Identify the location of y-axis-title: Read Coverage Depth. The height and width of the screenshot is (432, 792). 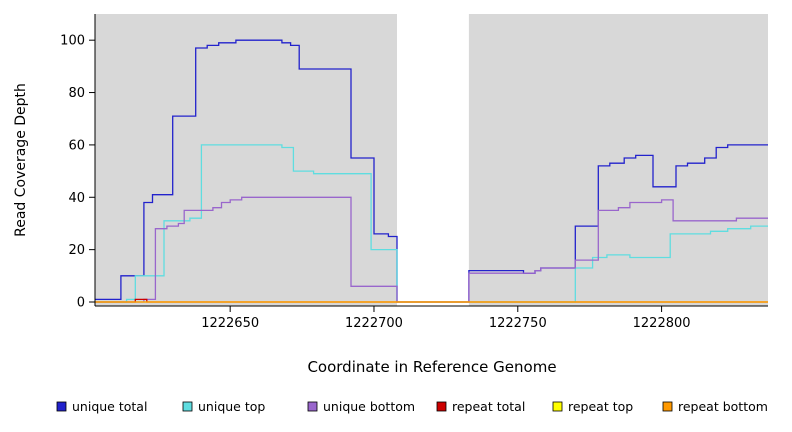
(21, 160).